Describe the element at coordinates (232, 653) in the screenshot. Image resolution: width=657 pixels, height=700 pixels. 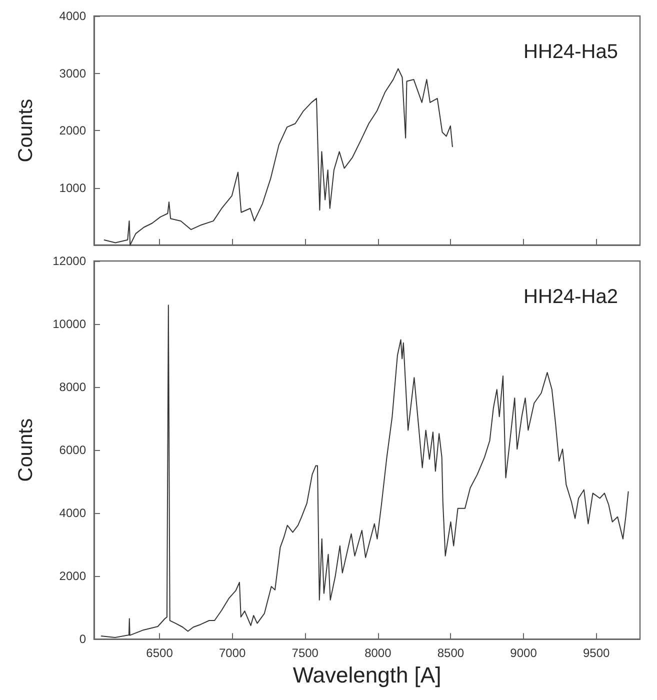
I see `x-tick-label: 7000` at that location.